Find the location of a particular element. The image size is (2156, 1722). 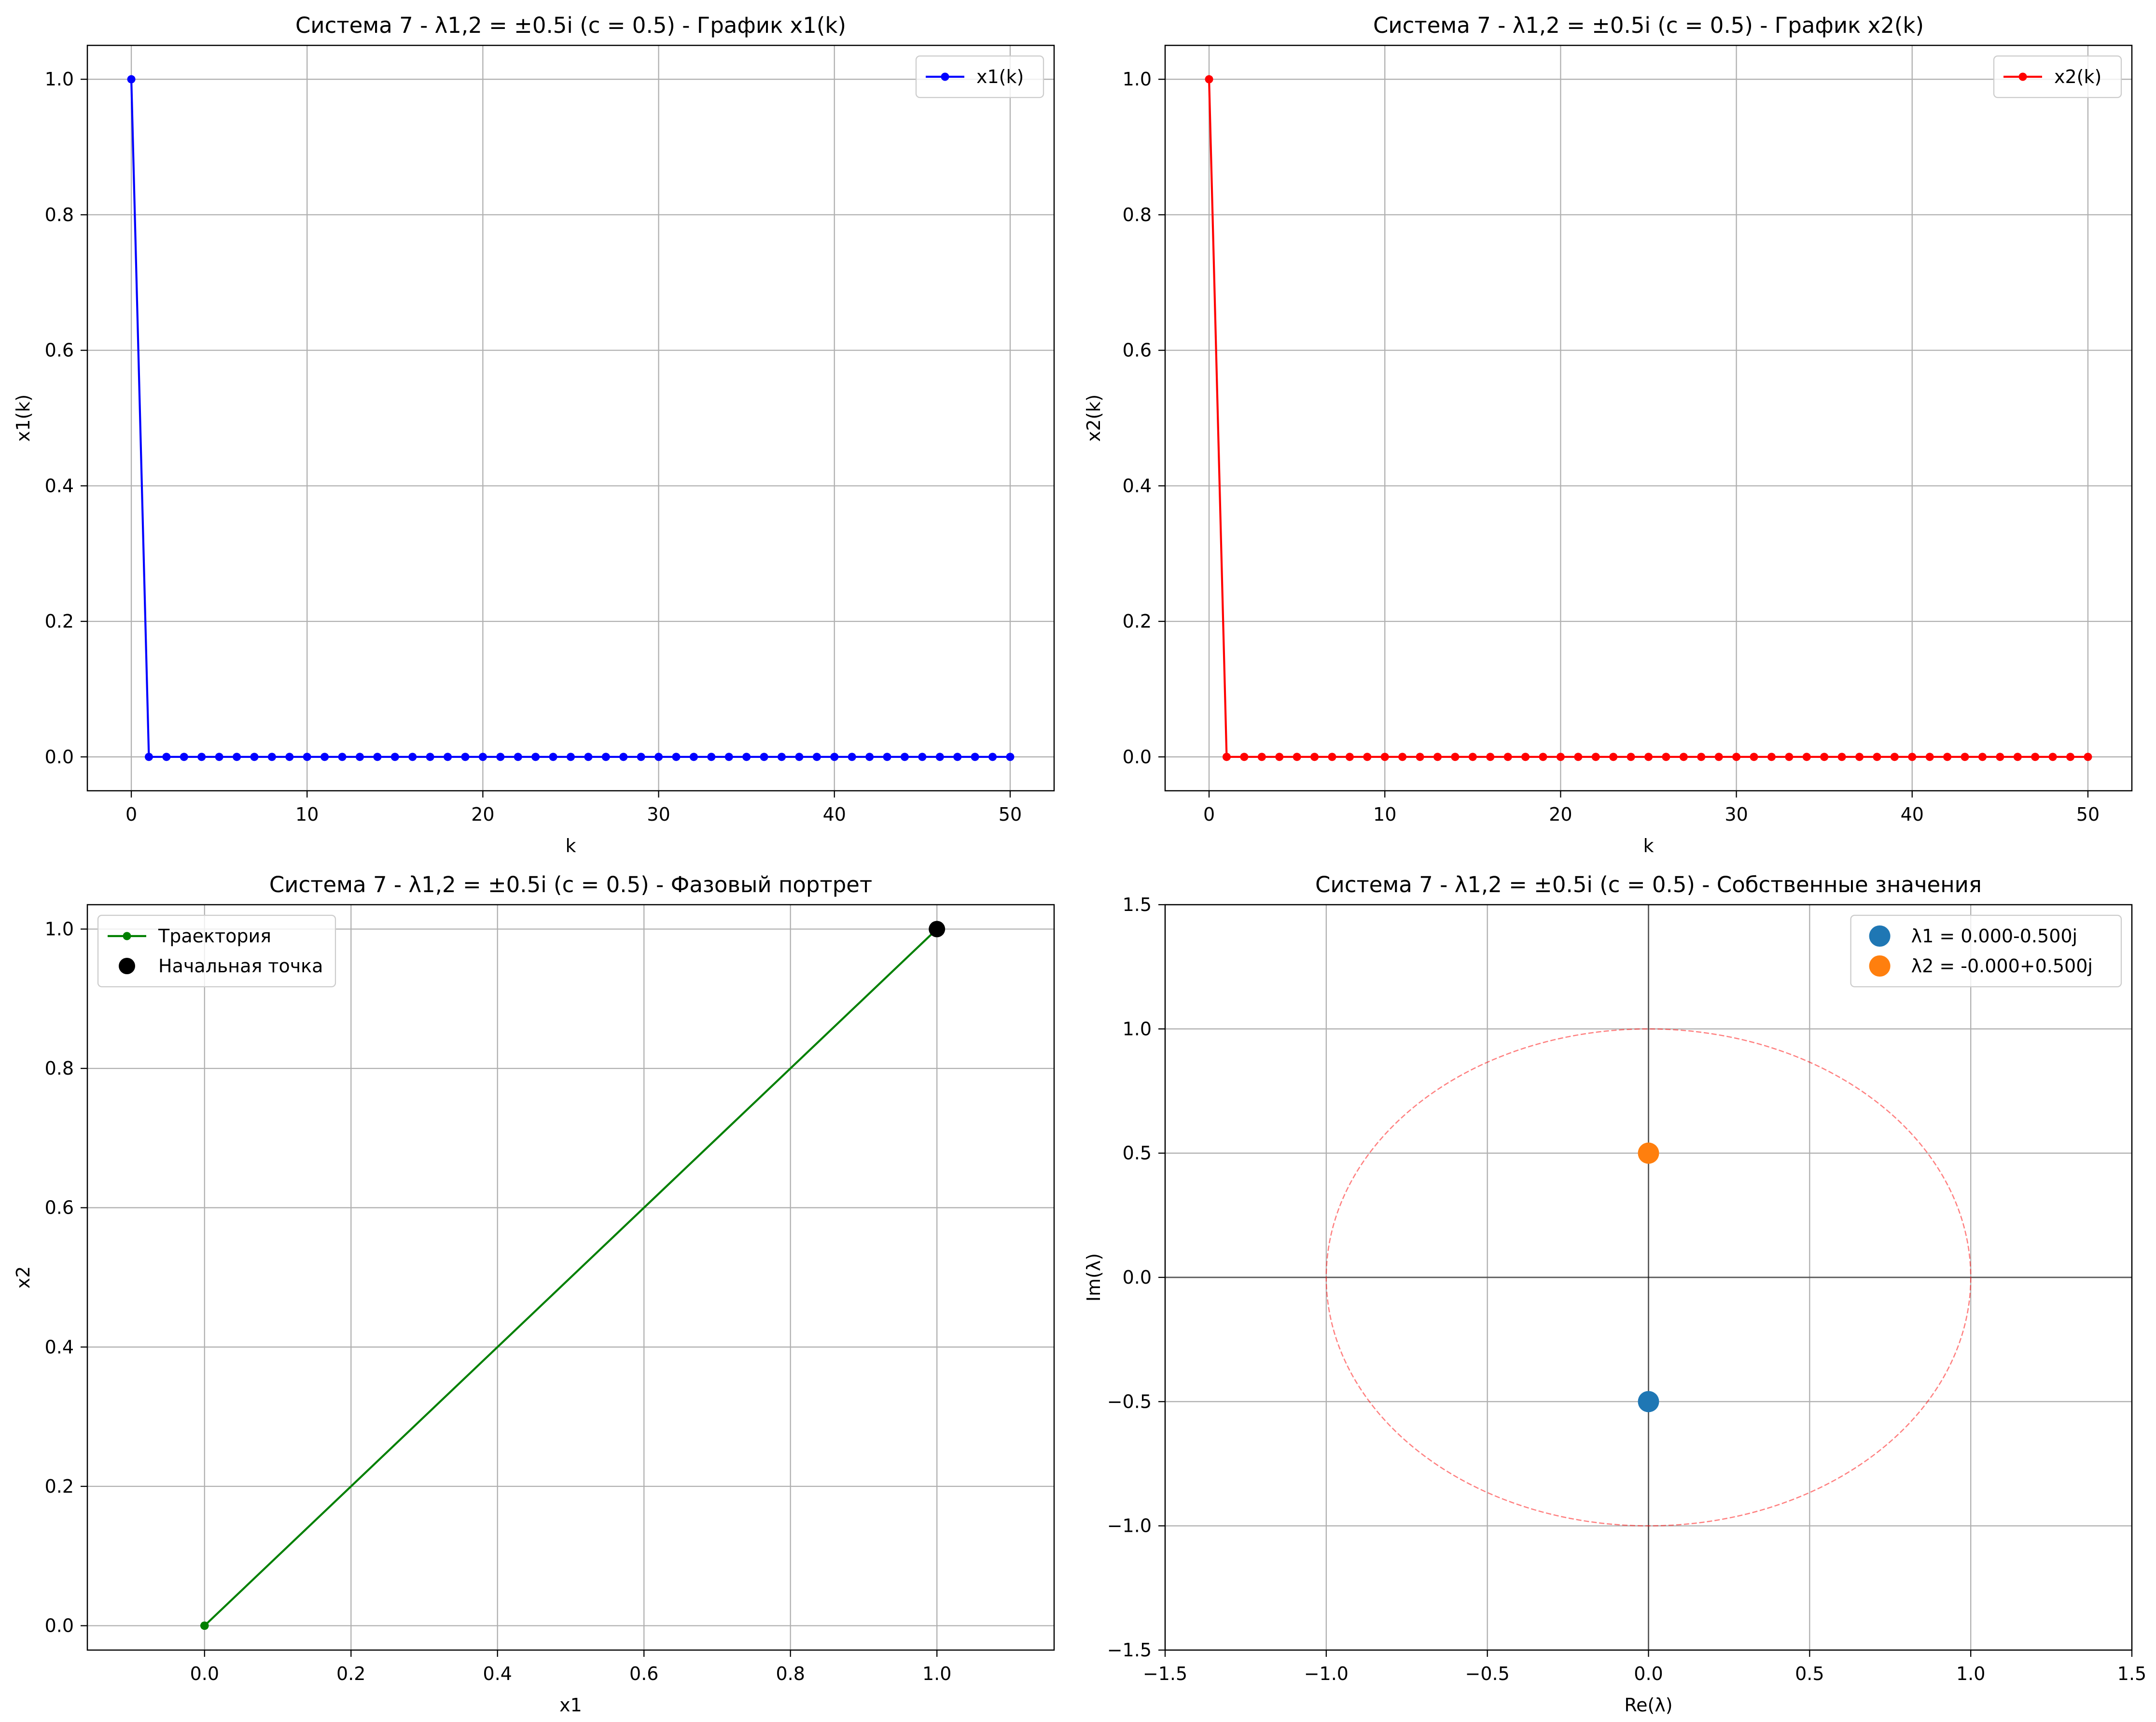

x-tick-label: 20 is located at coordinates (482, 815).